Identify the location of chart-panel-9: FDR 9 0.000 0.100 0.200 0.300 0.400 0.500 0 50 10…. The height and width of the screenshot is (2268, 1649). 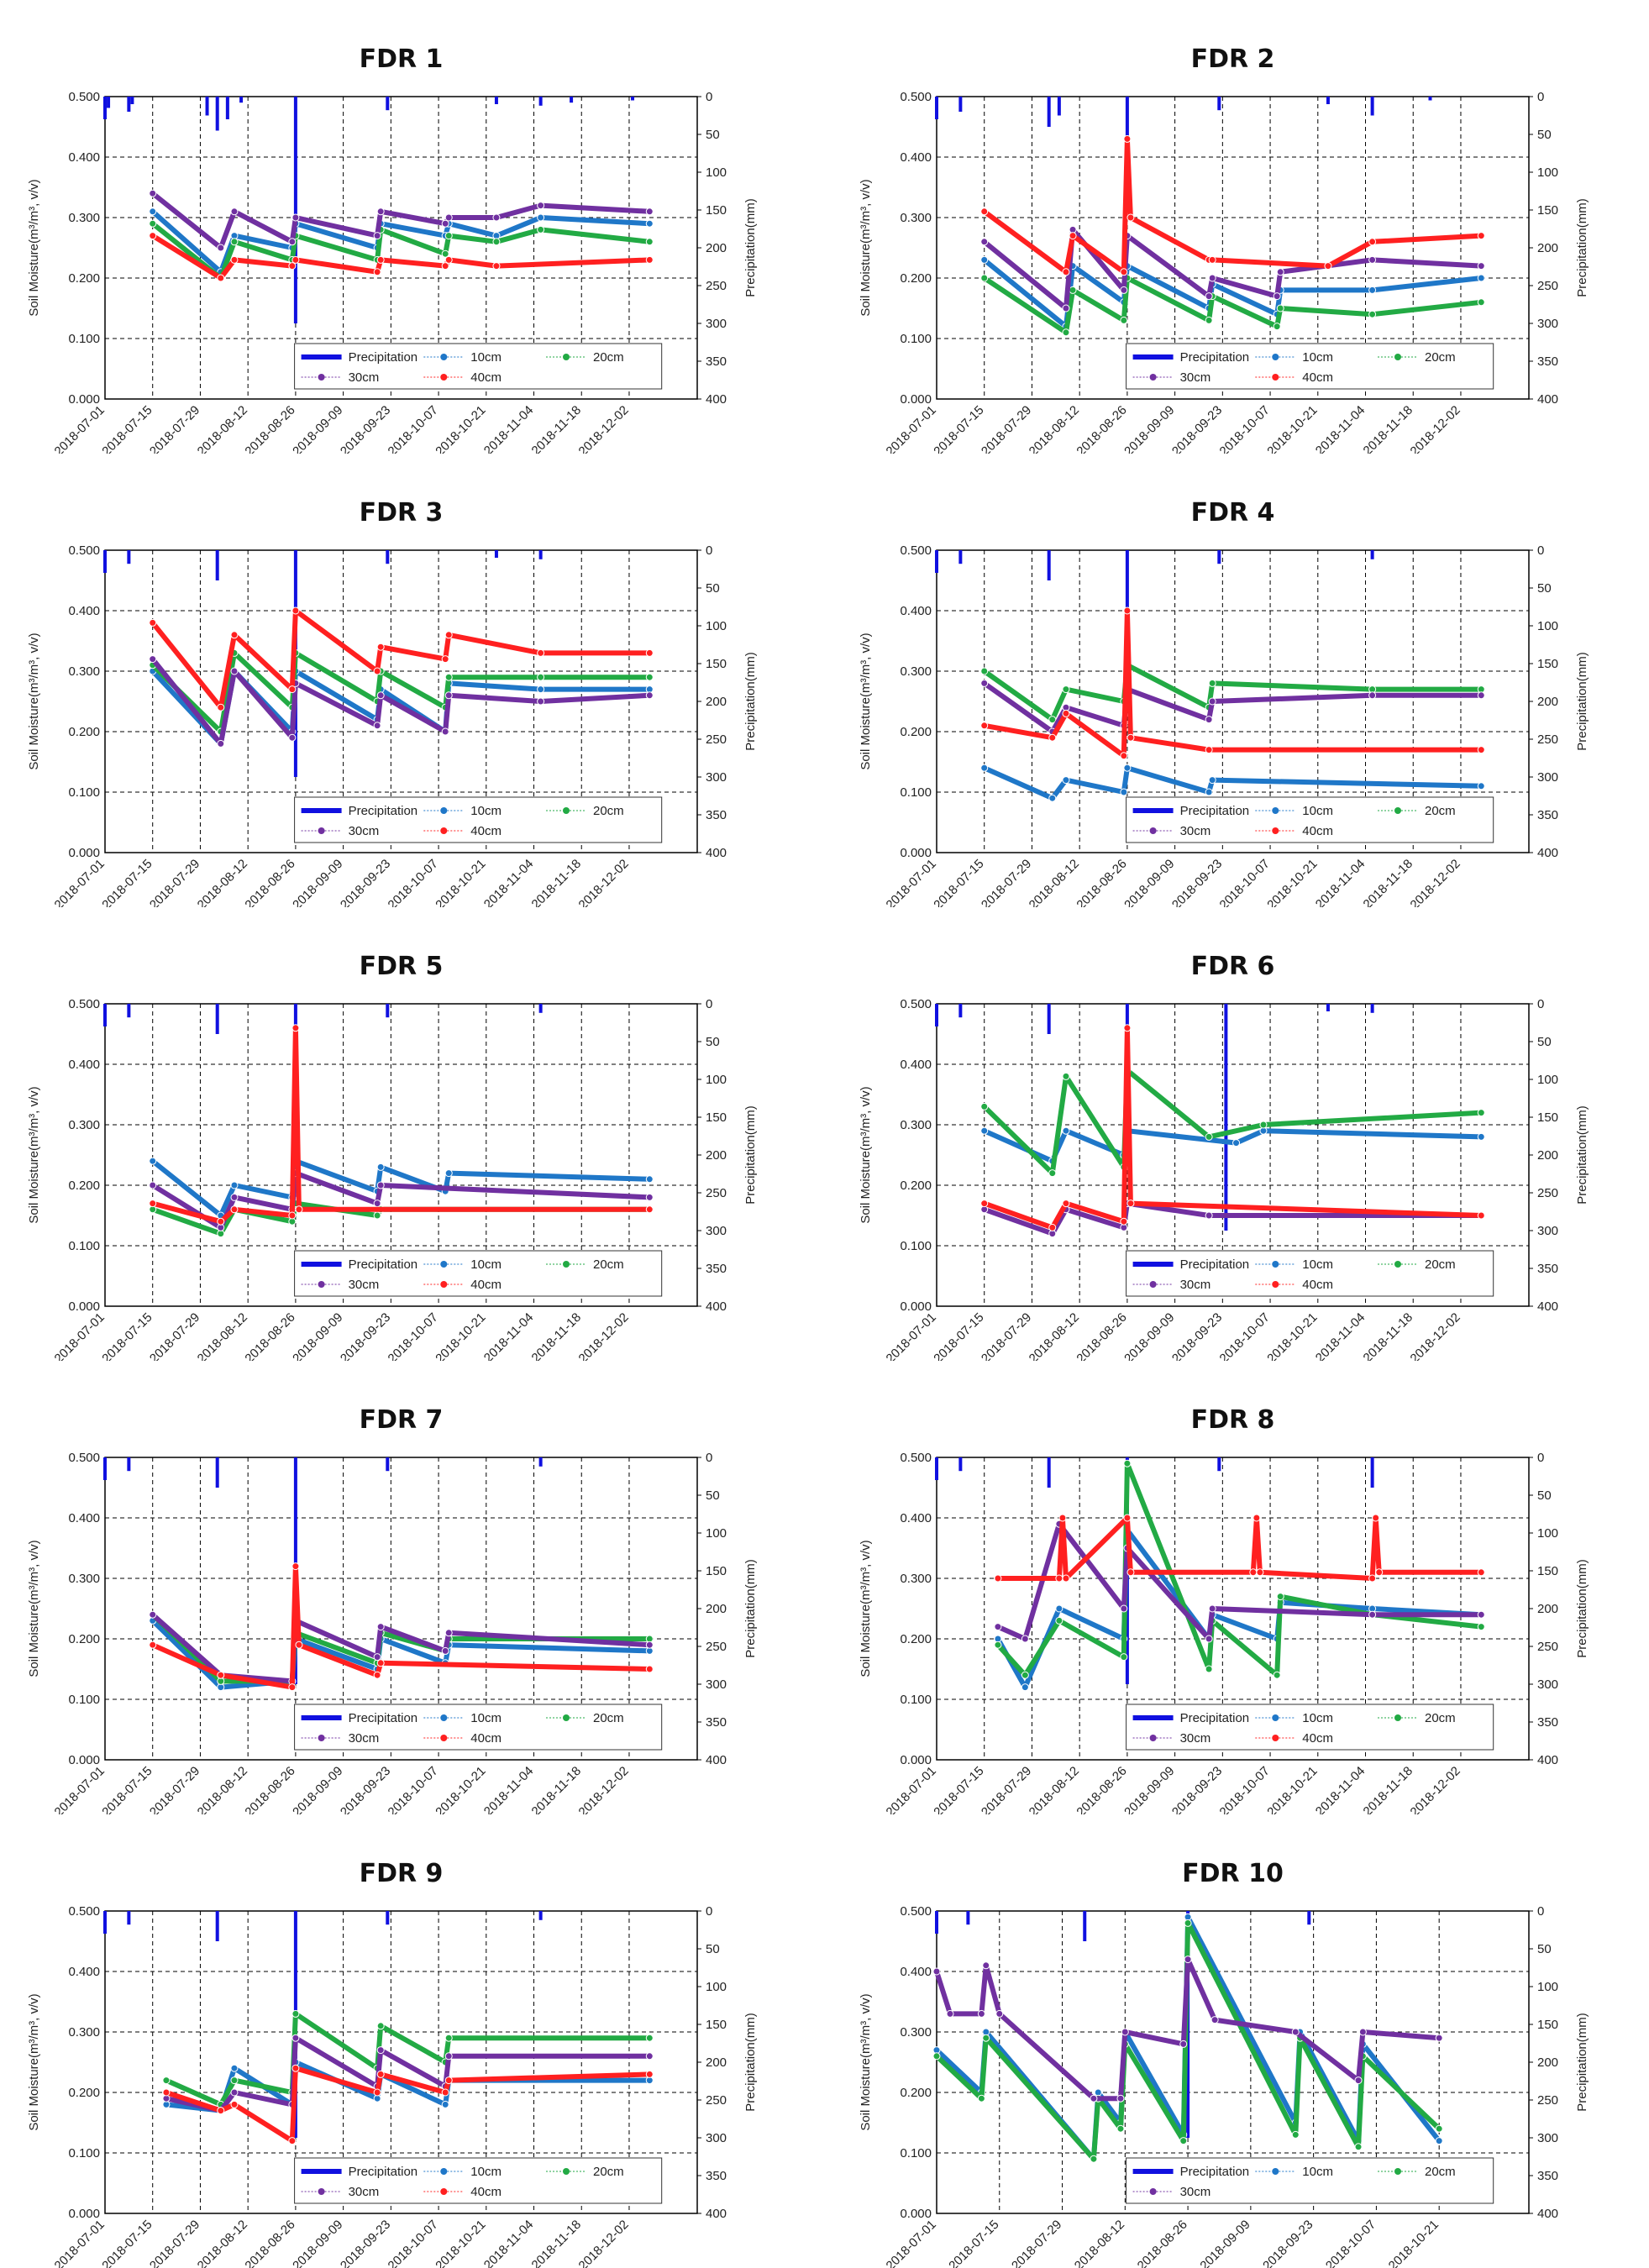
(399, 2045).